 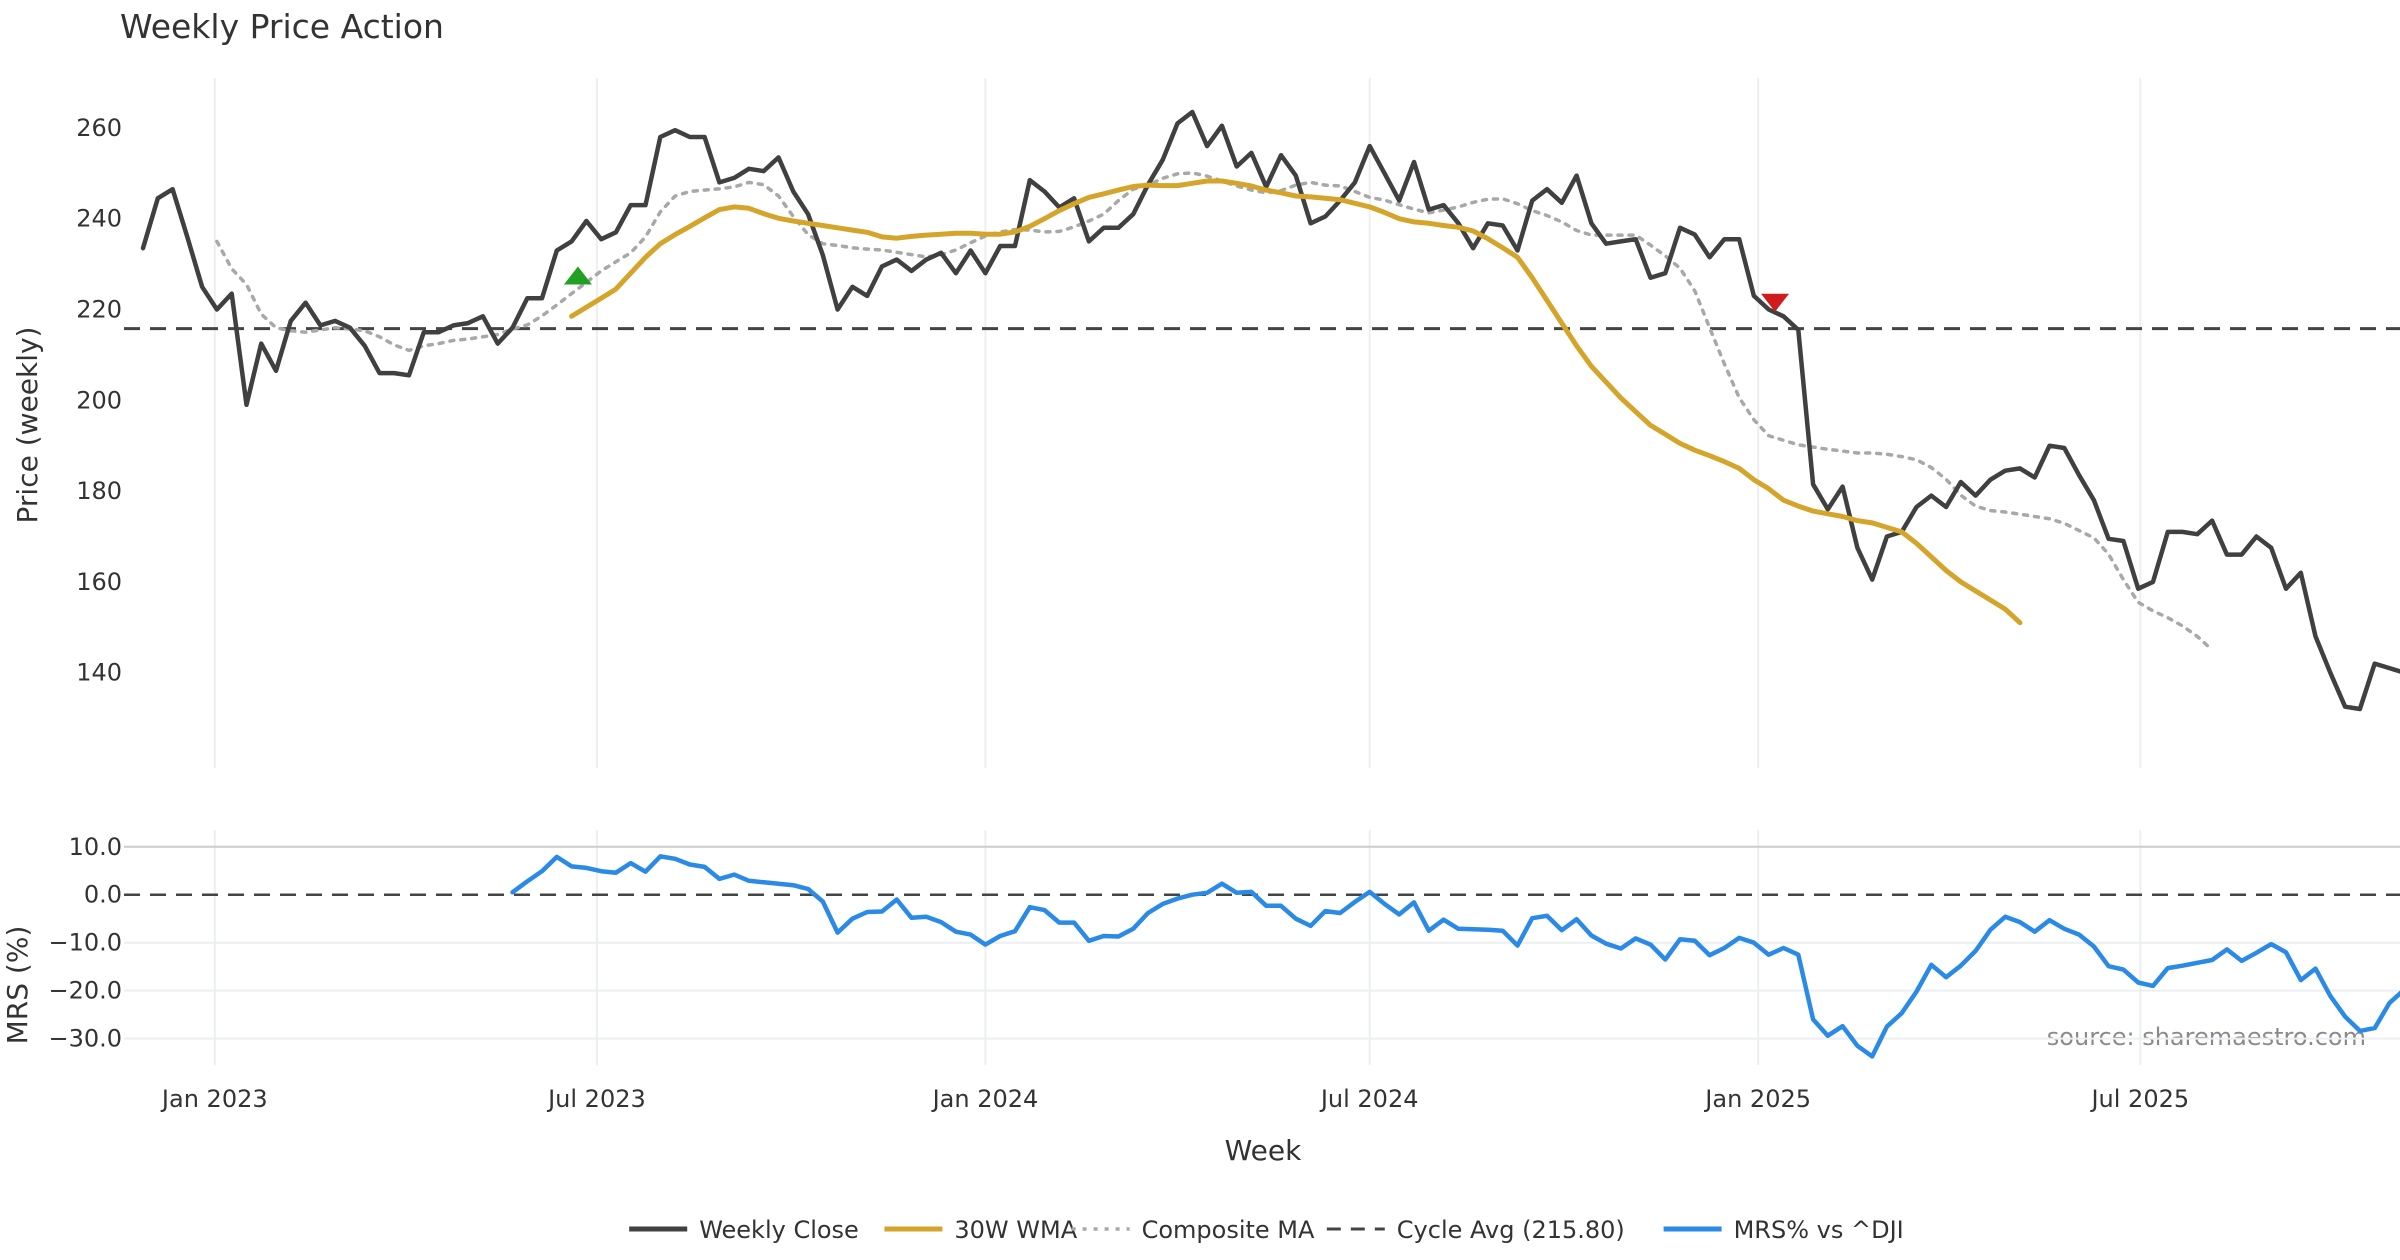 I want to click on legend-label: Cycle Avg (215.80), so click(x=1511, y=1230).